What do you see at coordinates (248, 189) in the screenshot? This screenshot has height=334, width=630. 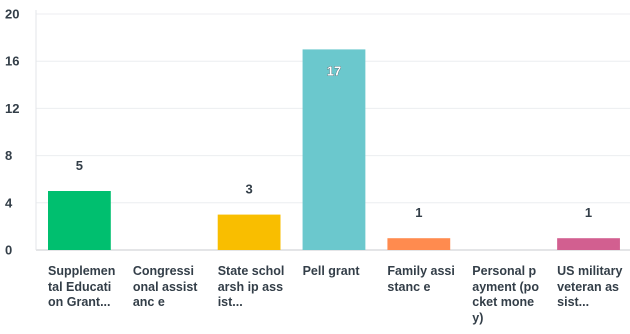 I see `data-label: 3` at bounding box center [248, 189].